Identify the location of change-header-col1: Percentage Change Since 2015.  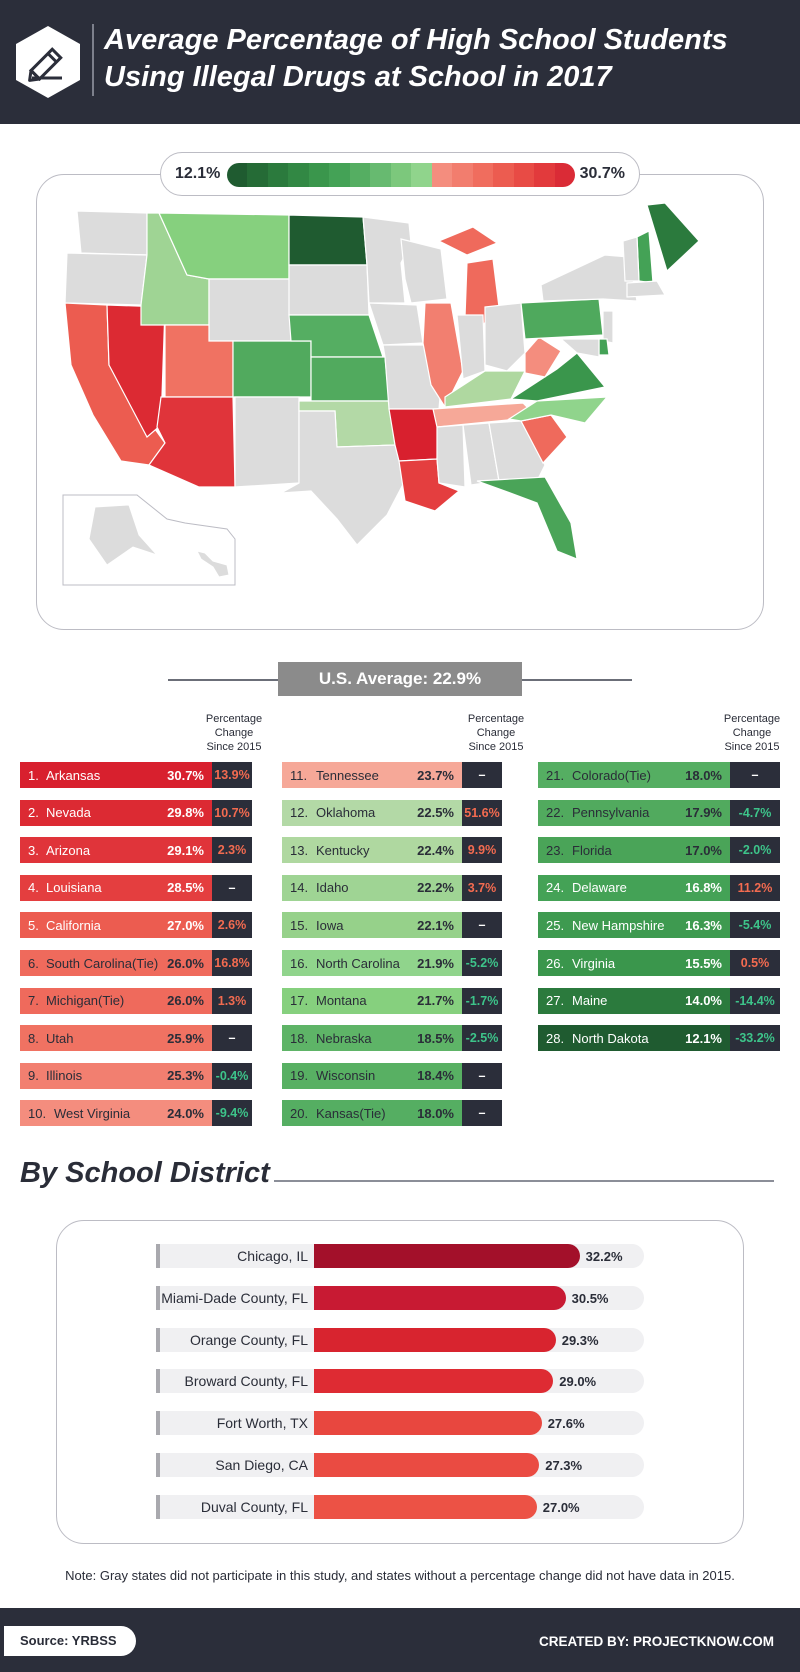
(234, 733).